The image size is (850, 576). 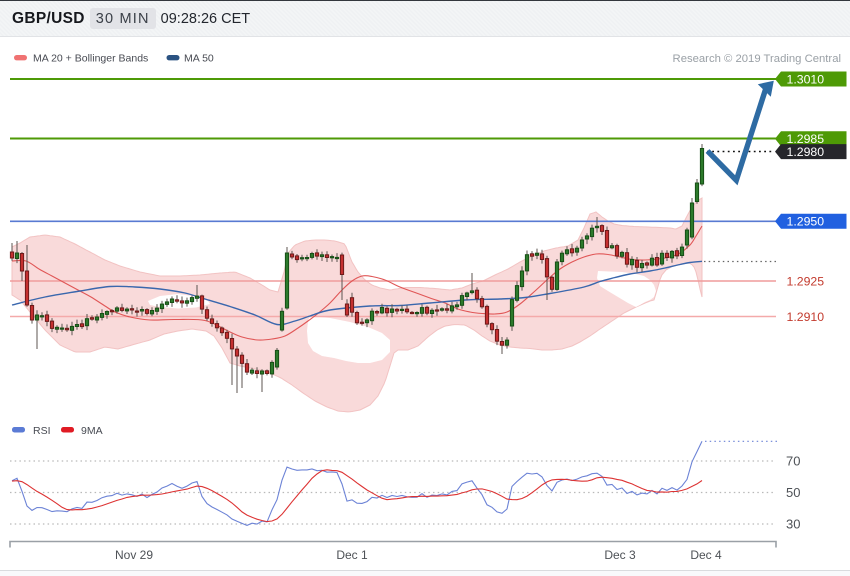 What do you see at coordinates (620, 555) in the screenshot?
I see `svg-text: Dec 3` at bounding box center [620, 555].